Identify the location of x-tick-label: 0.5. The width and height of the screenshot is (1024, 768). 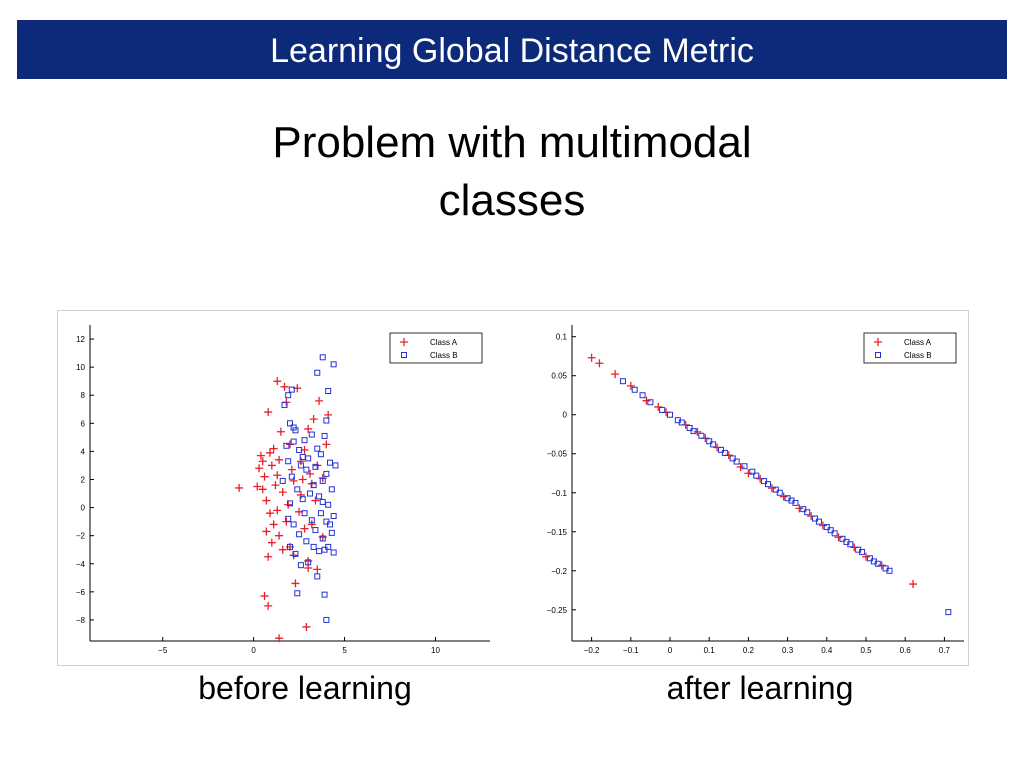
(866, 650).